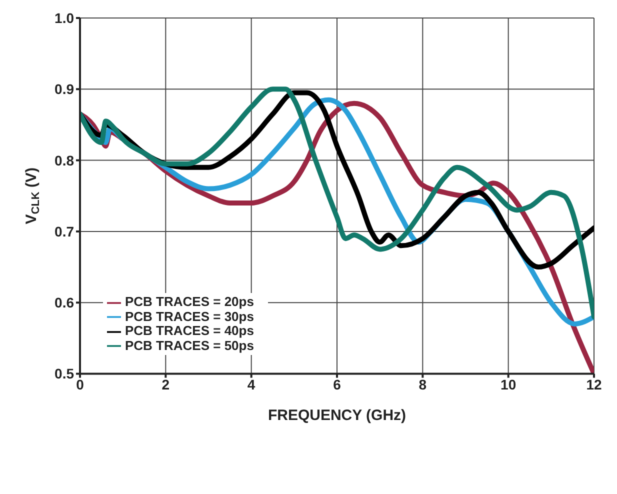  What do you see at coordinates (64, 302) in the screenshot?
I see `y-tick-label: 0.6` at bounding box center [64, 302].